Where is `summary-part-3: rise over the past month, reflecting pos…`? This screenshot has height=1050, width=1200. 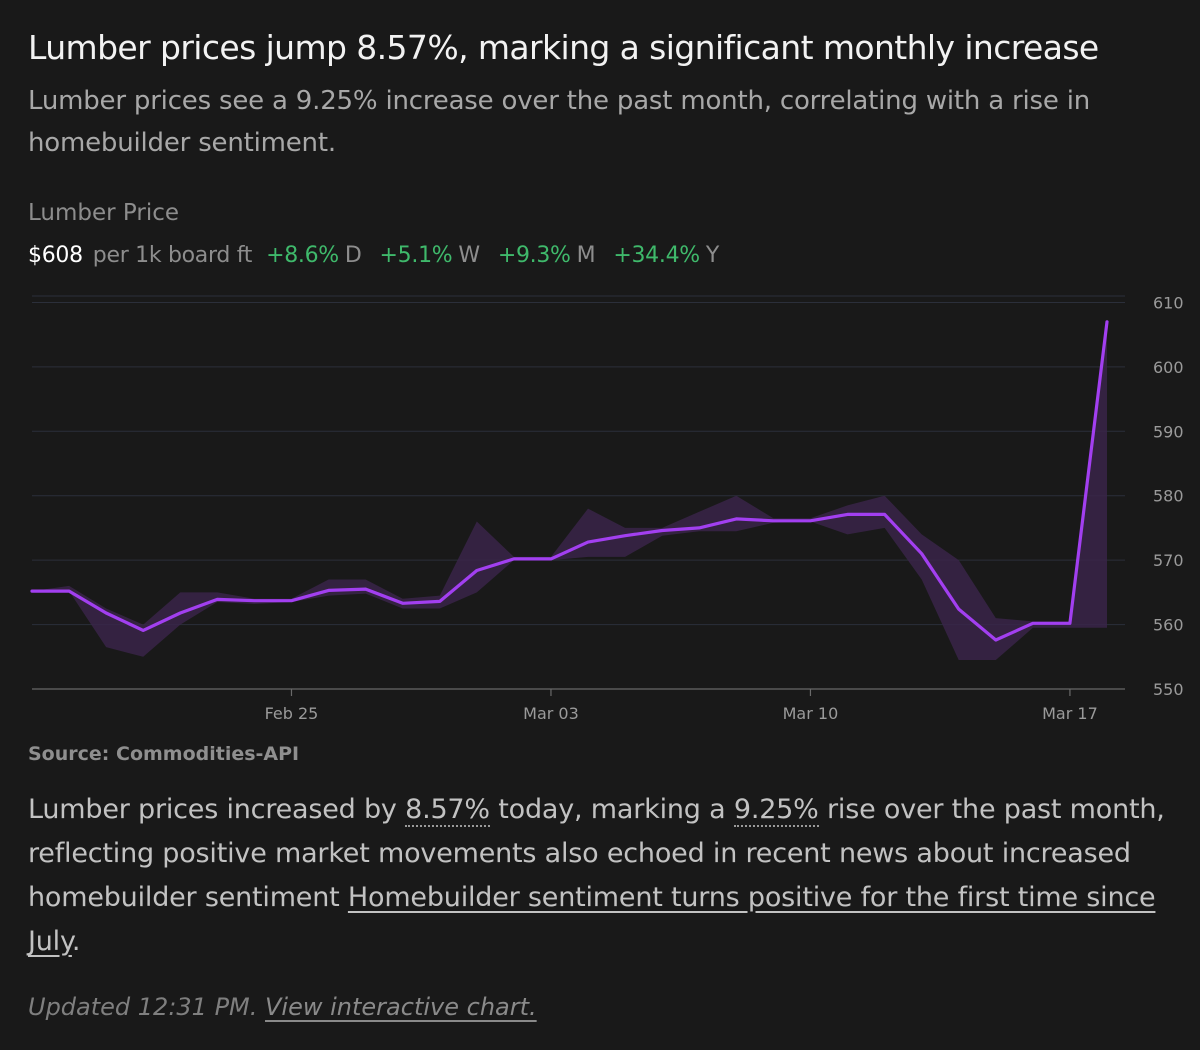 summary-part-3: rise over the past month, reflecting pos… is located at coordinates (596, 853).